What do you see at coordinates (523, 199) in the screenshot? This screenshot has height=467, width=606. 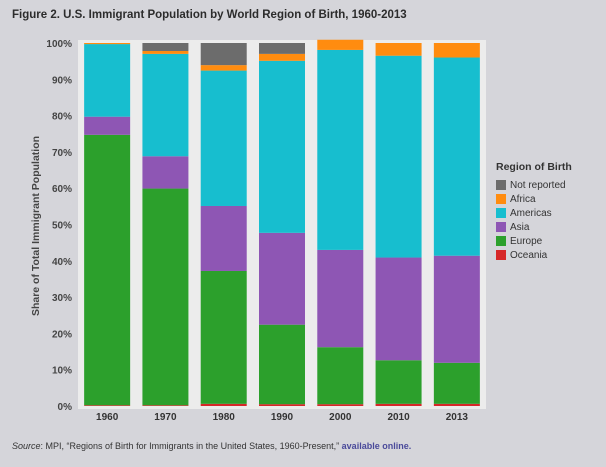 I see `legend-label: Africa` at bounding box center [523, 199].